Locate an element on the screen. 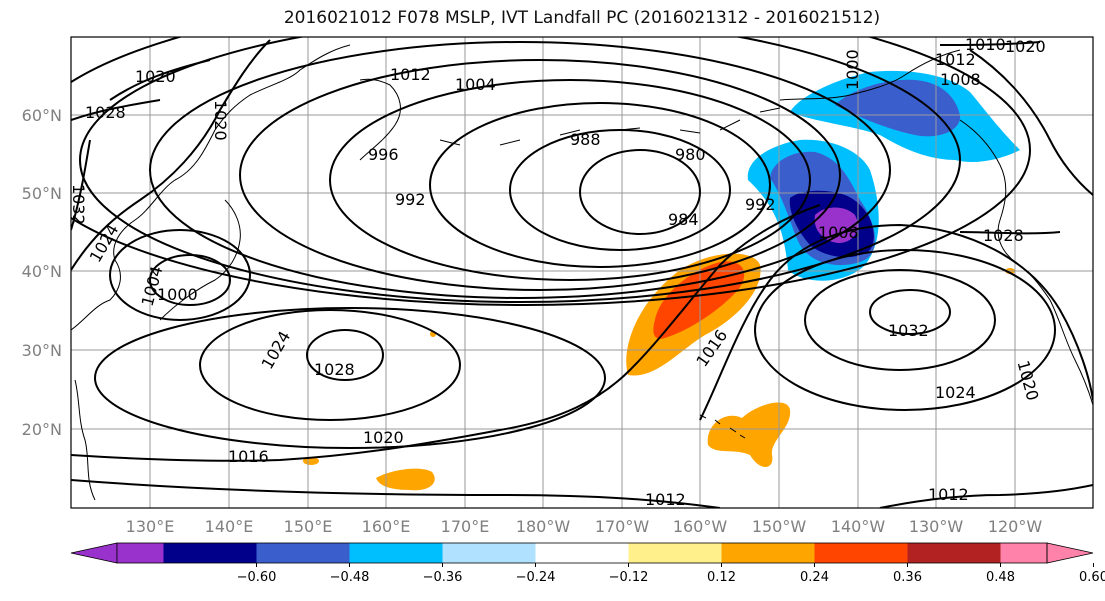  colorbar-extend-min is located at coordinates (94, 553).